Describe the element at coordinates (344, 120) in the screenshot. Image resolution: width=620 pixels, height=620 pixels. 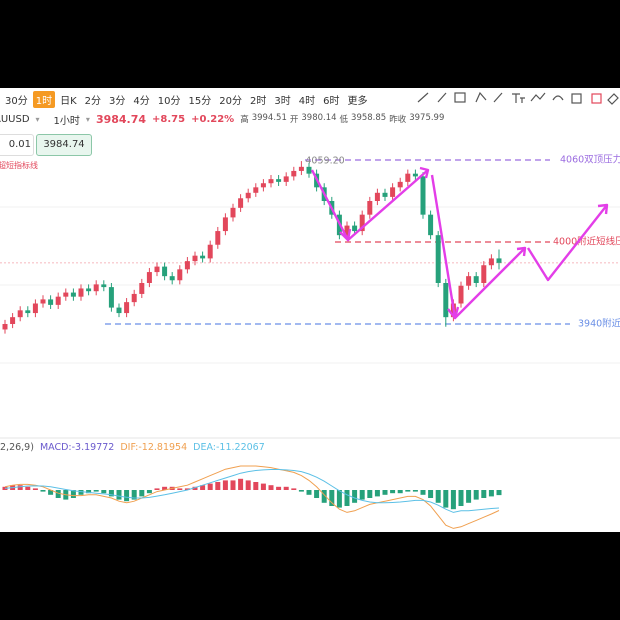
I see `stat-label: 低` at that location.